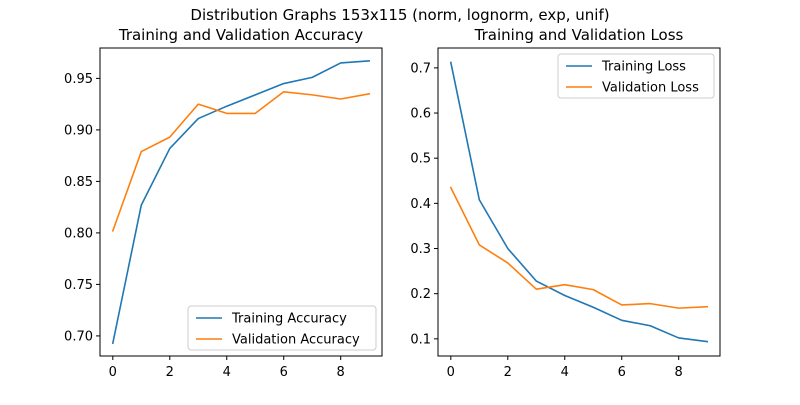 The width and height of the screenshot is (800, 405). Describe the element at coordinates (78, 182) in the screenshot. I see `accuracy-ytick-label: 0.85` at that location.